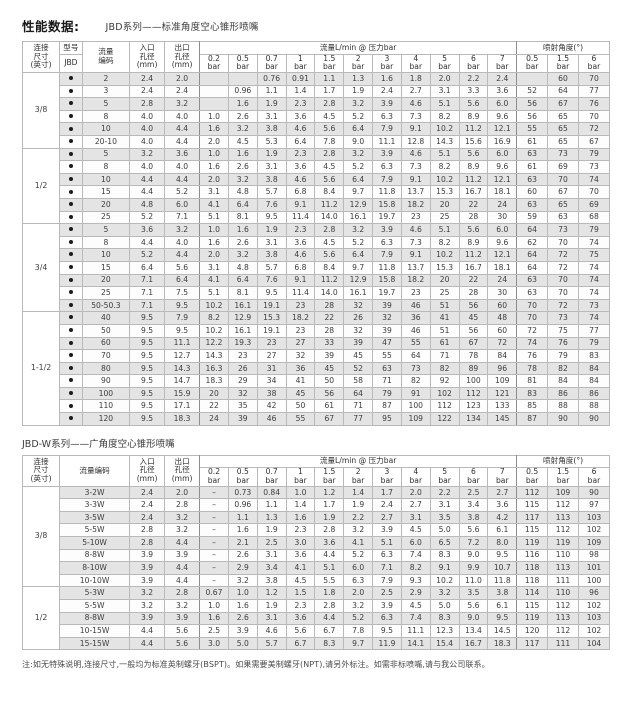 The height and width of the screenshot is (719, 629). I want to click on cell-flow-code: 10, so click(106, 255).